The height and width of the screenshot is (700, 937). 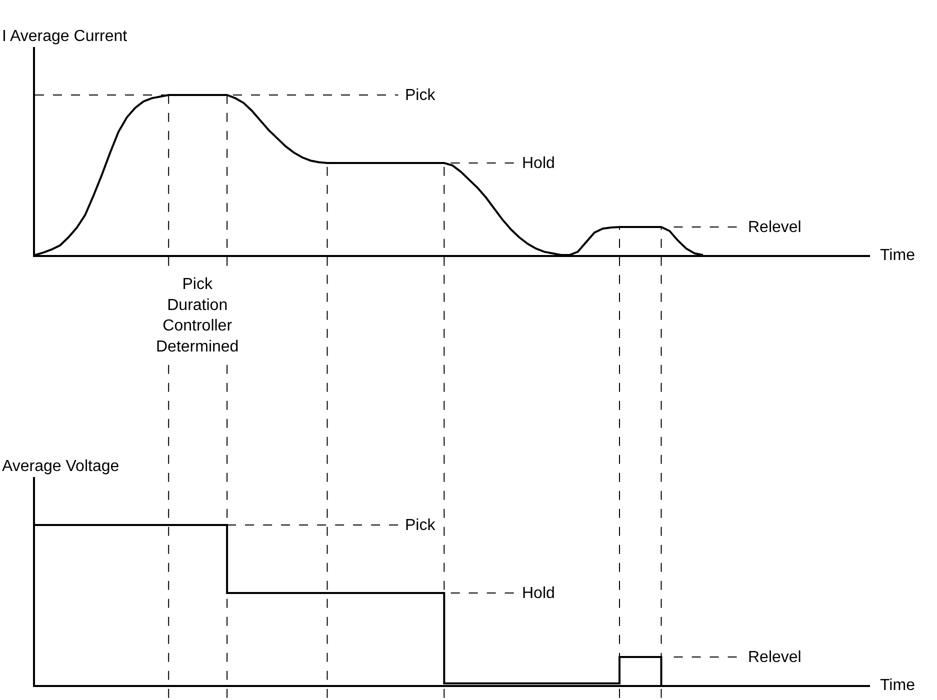 I want to click on text: Pick Duration Controller Determined, so click(x=197, y=316).